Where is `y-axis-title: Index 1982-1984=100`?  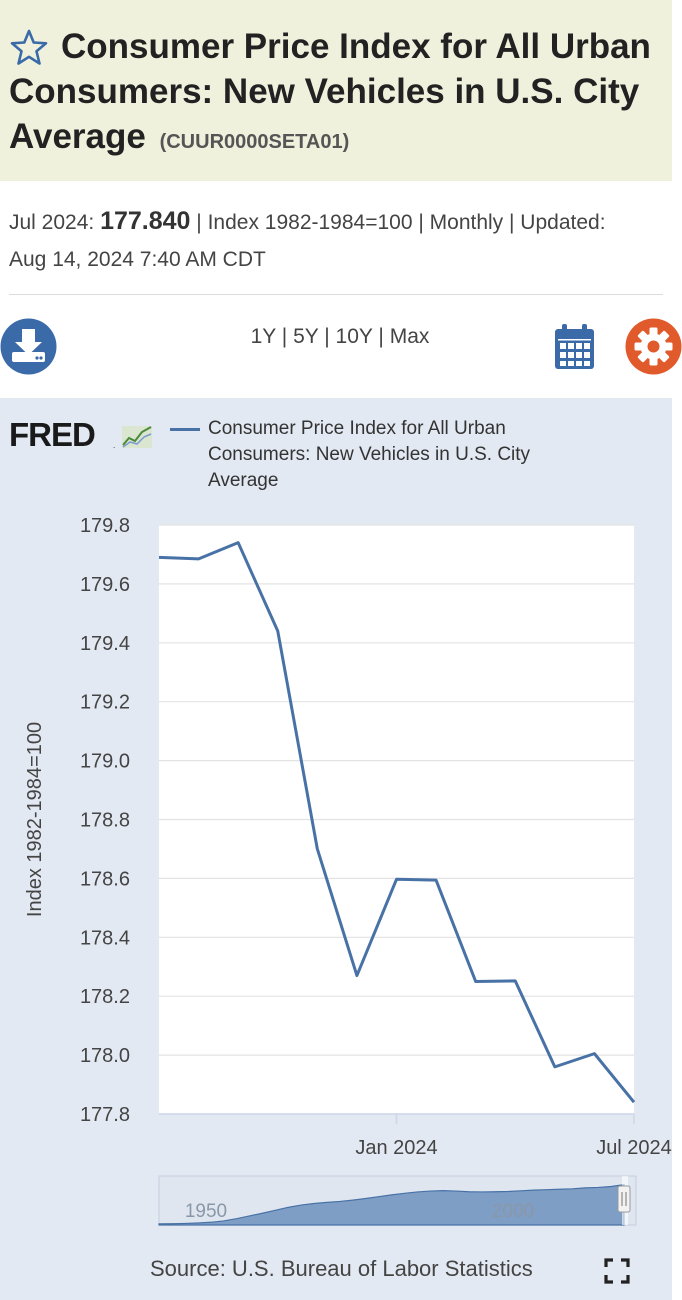
y-axis-title: Index 1982-1984=100 is located at coordinates (35, 819).